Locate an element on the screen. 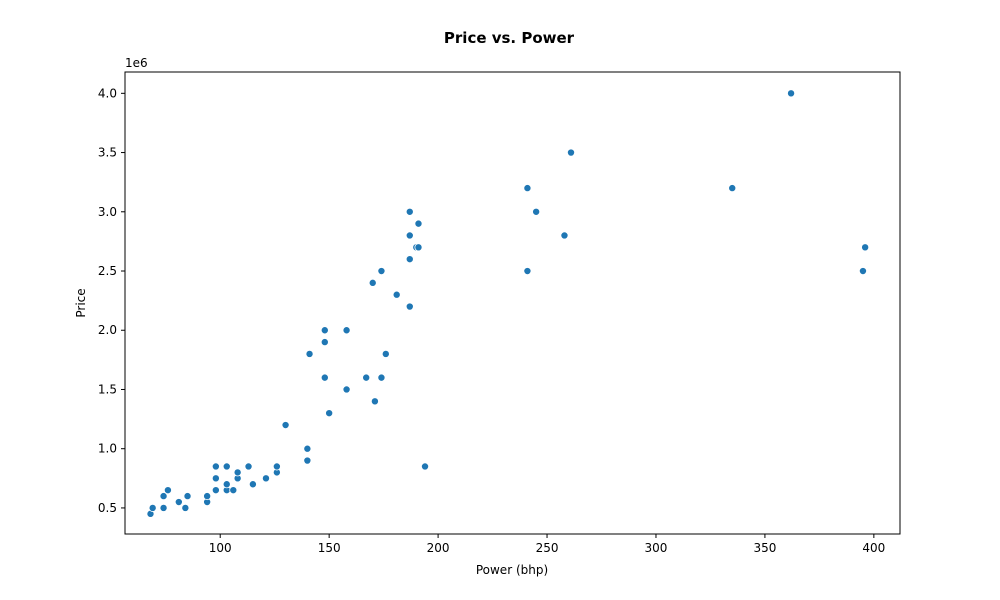  y-tick-label: 3.0 is located at coordinates (107, 212).